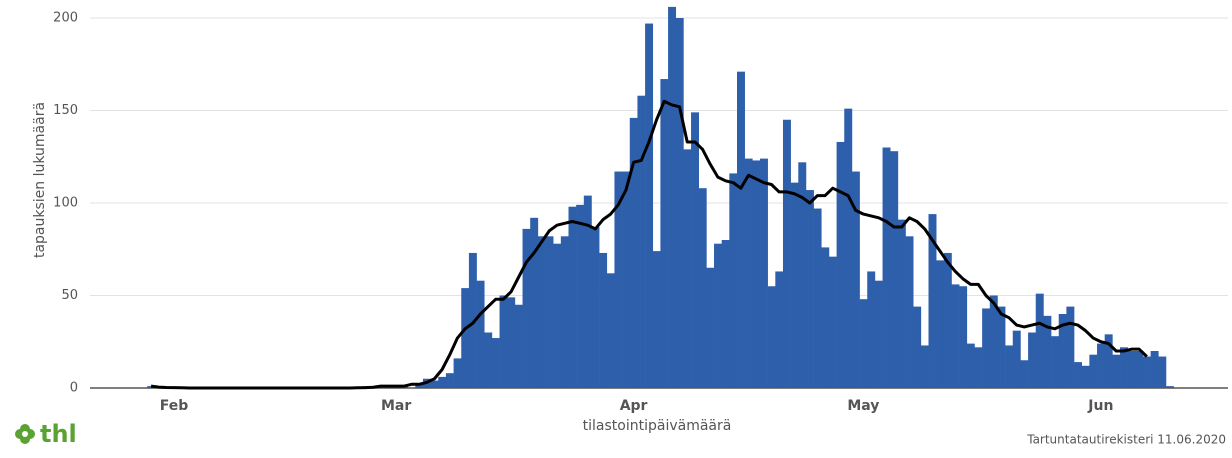 The image size is (1232, 458). Describe the element at coordinates (396, 406) in the screenshot. I see `x-tick-label: Mar` at that location.